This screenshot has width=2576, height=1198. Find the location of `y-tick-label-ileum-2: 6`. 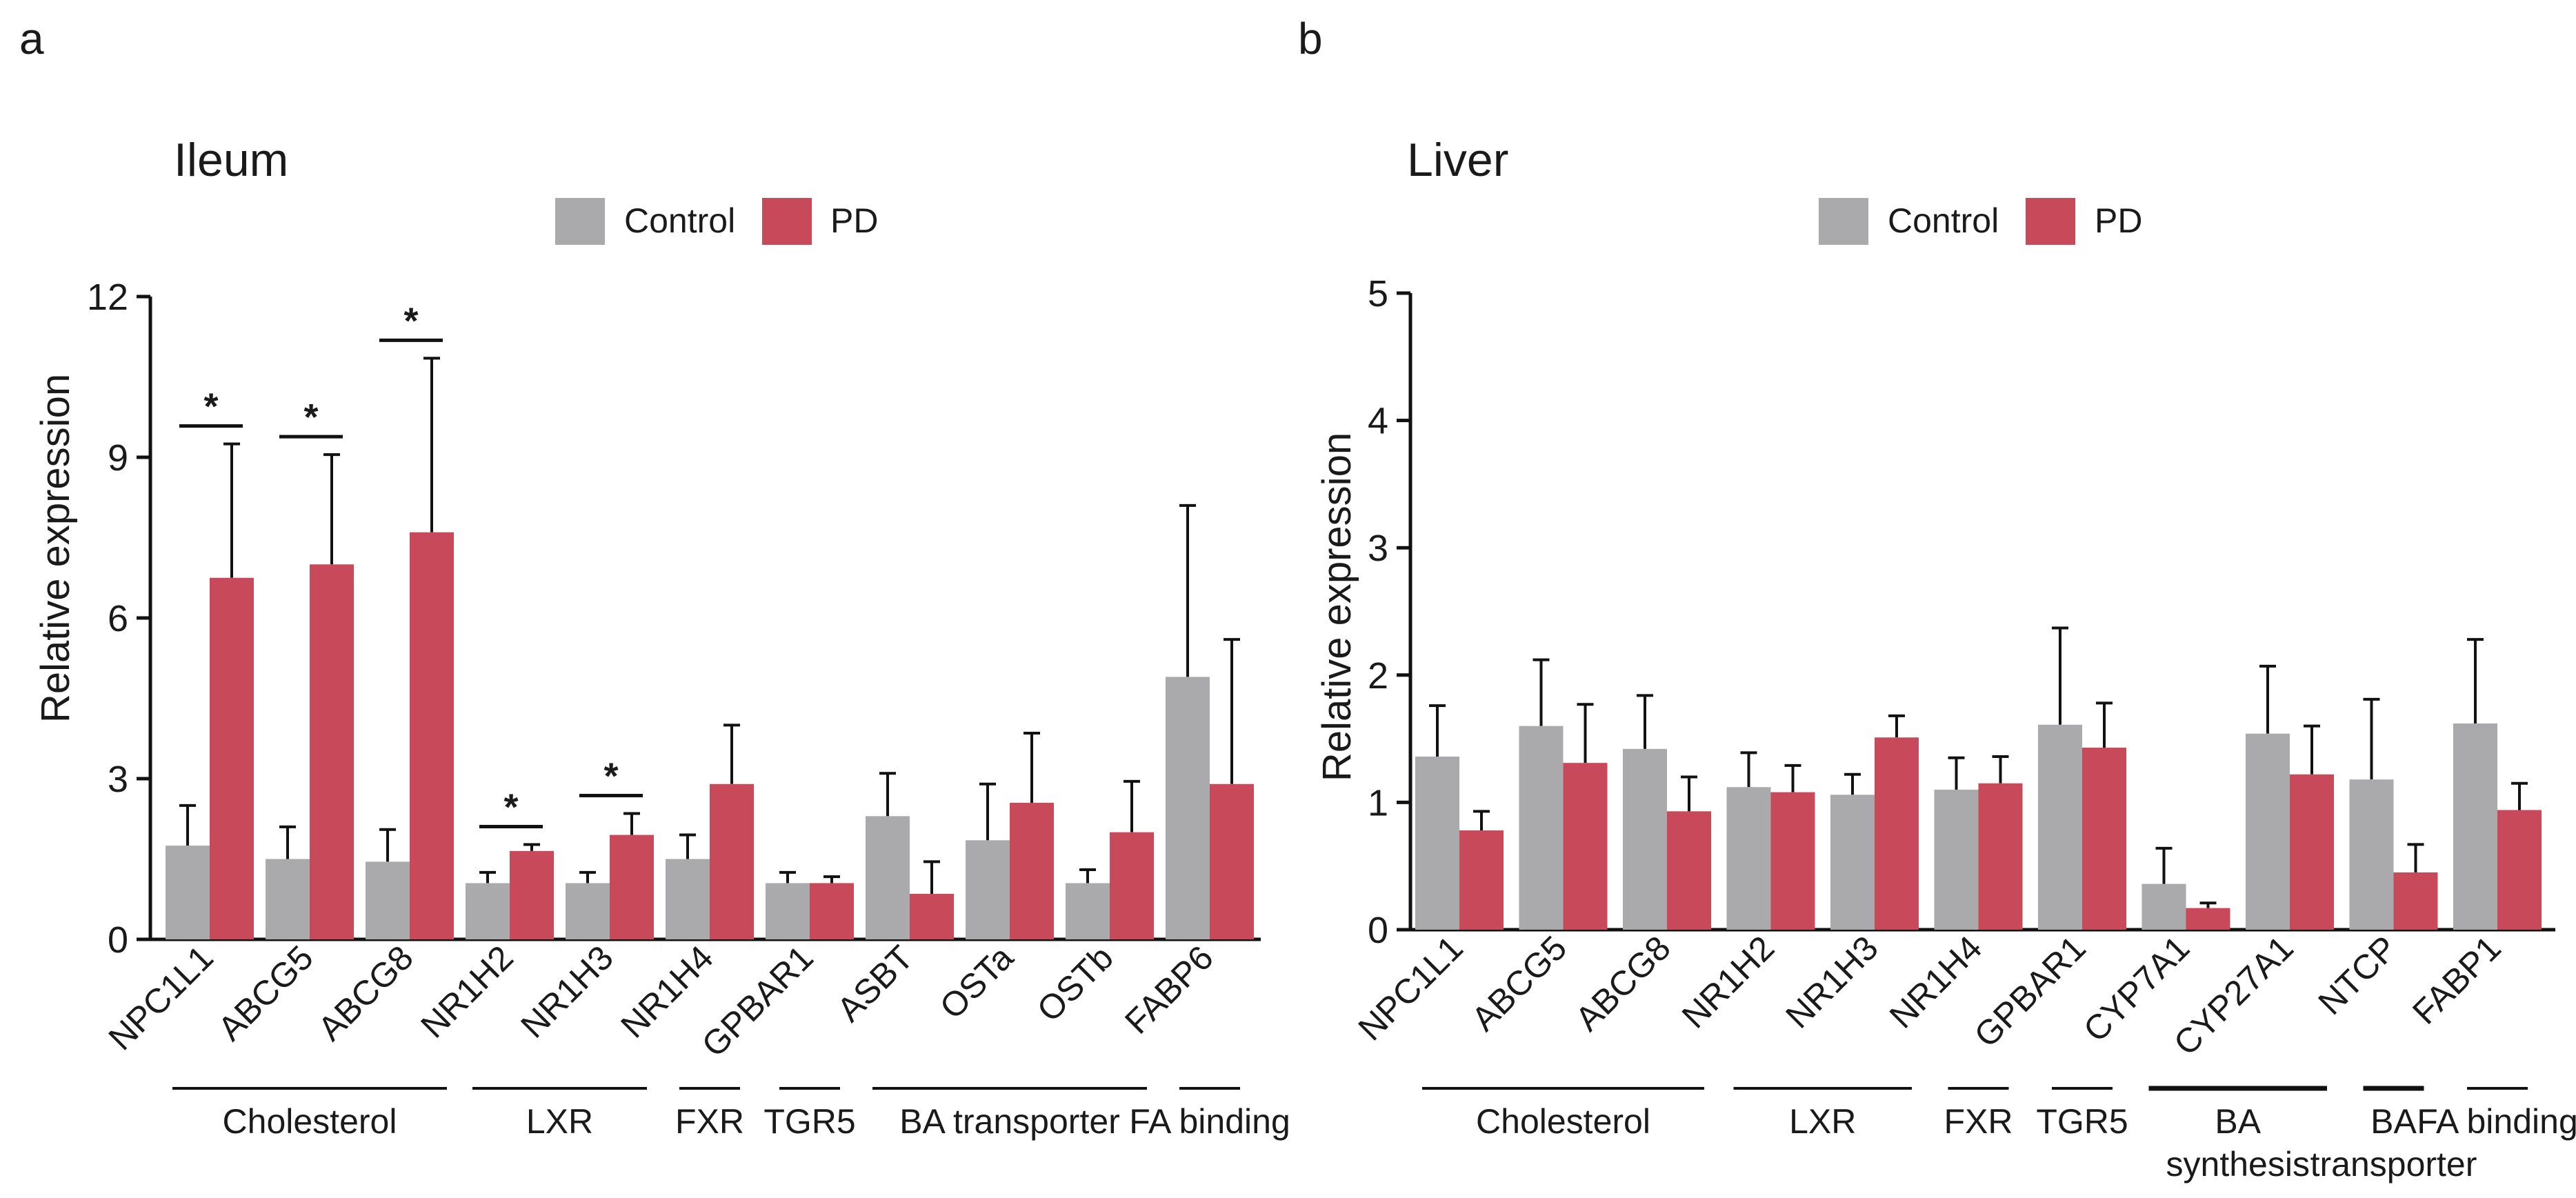

y-tick-label-ileum-2: 6 is located at coordinates (118, 618).